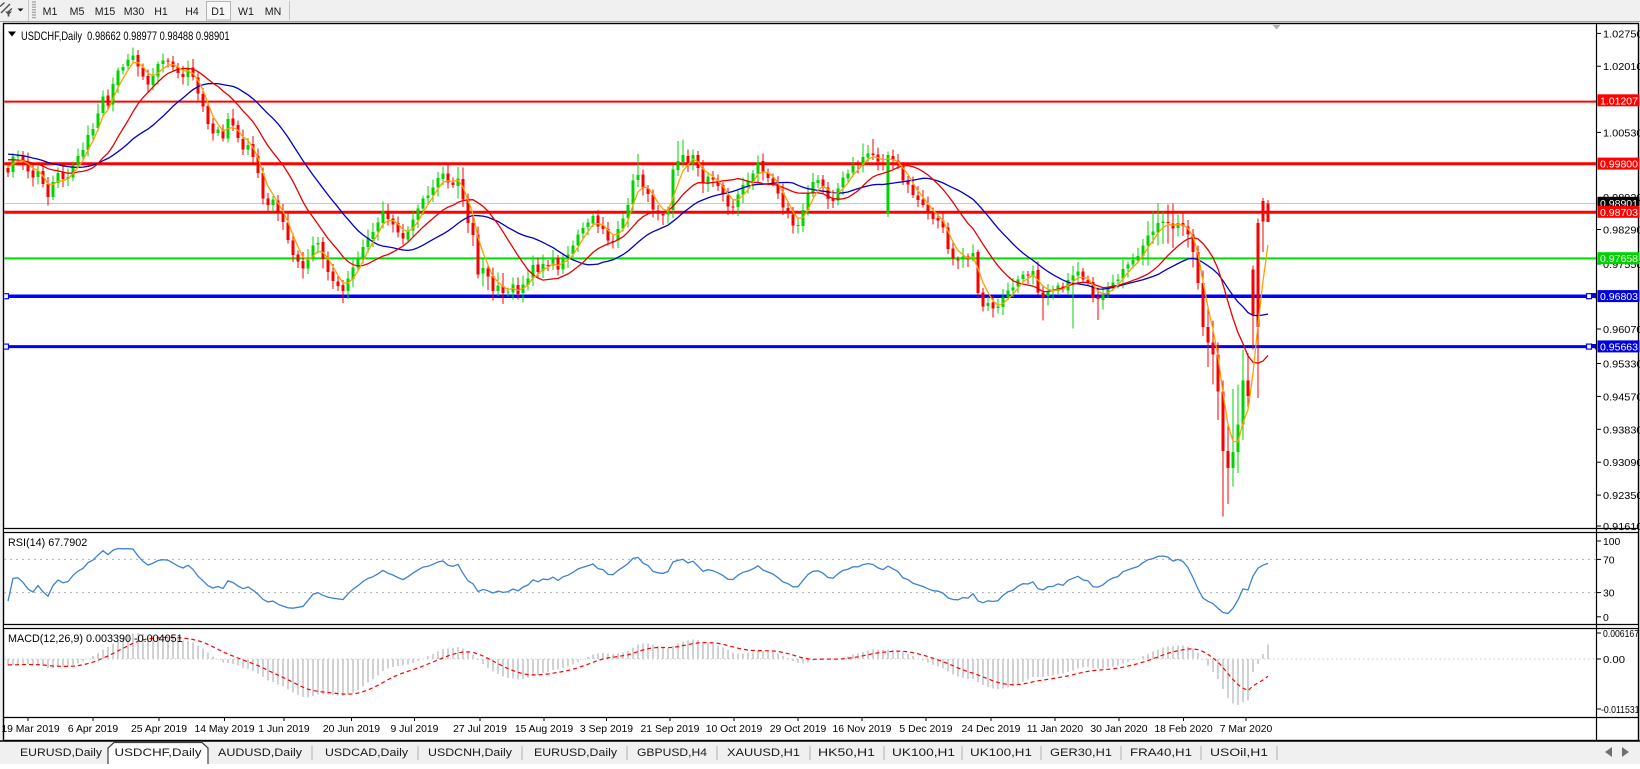  I want to click on svg-text: HK50,H1, so click(846, 753).